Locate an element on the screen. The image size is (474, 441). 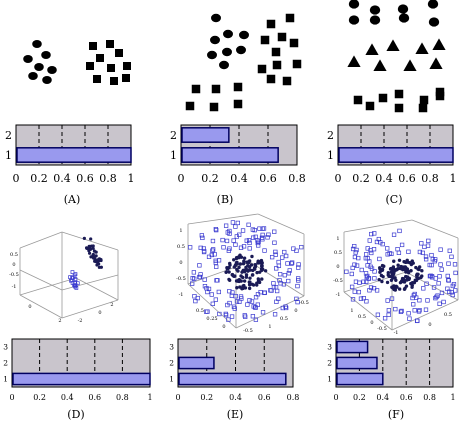
x-tick-label: 0.6 is located at coordinates (94, 397).